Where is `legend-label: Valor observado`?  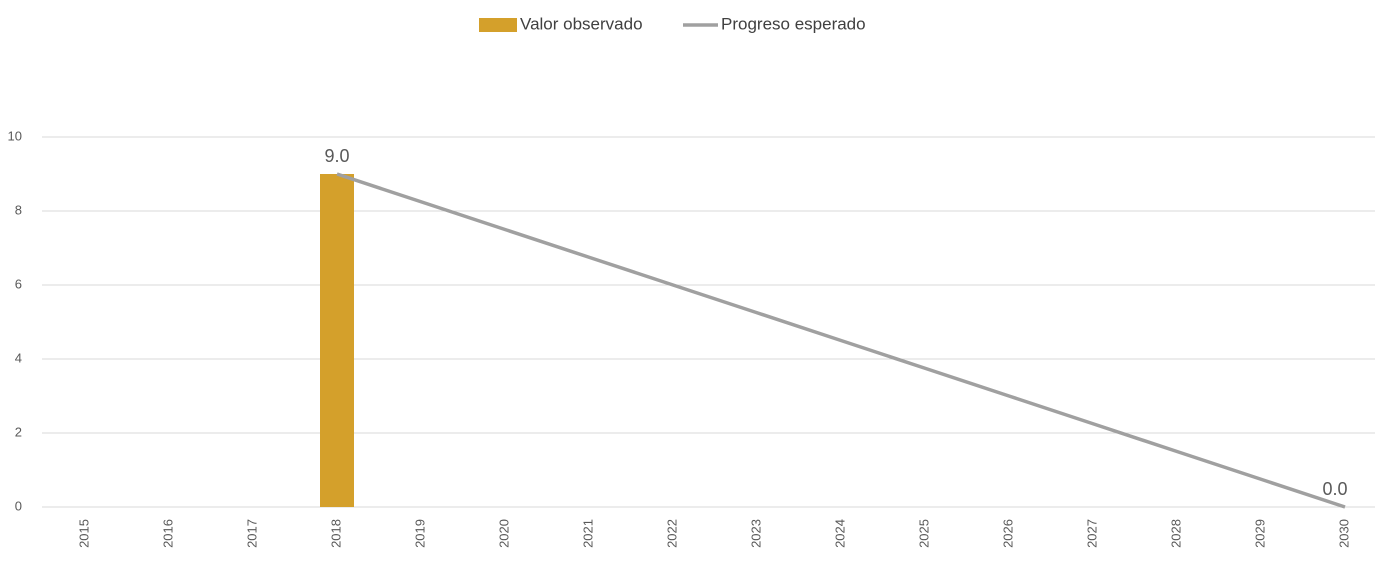
legend-label: Valor observado is located at coordinates (581, 23).